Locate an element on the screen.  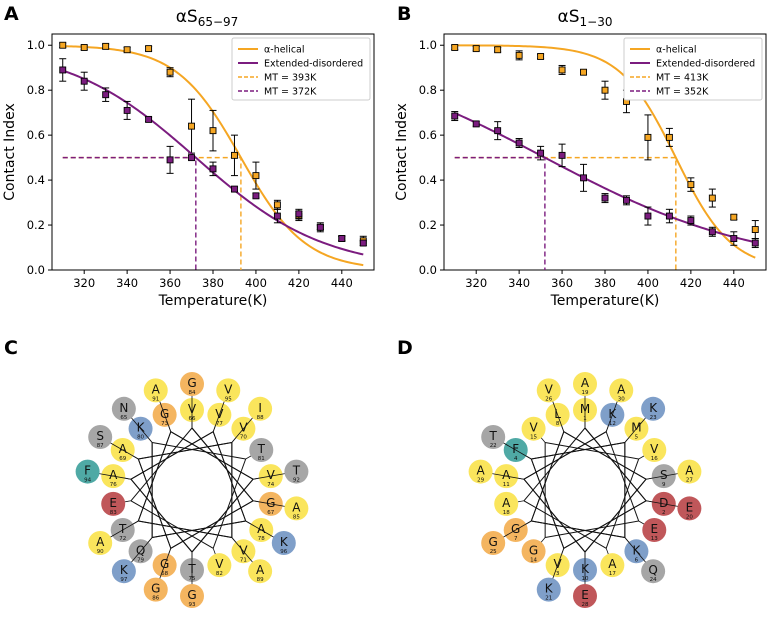
wheel-c-residue: A78 is located at coordinates (259, 530).